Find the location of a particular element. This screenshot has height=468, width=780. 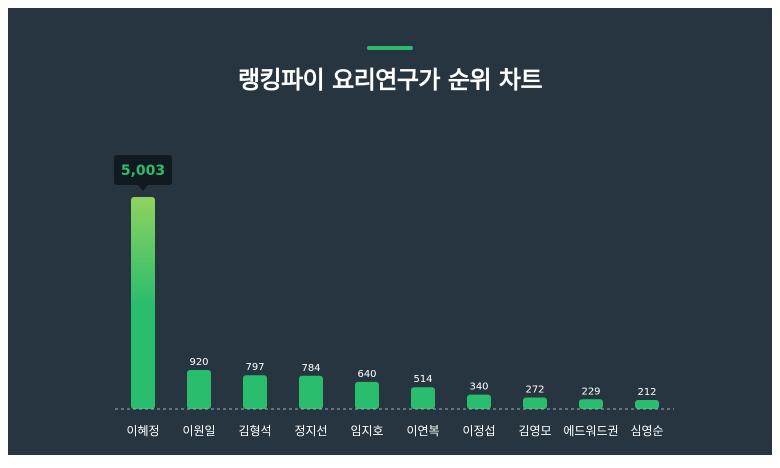

tooltip-pointer is located at coordinates (143, 188).